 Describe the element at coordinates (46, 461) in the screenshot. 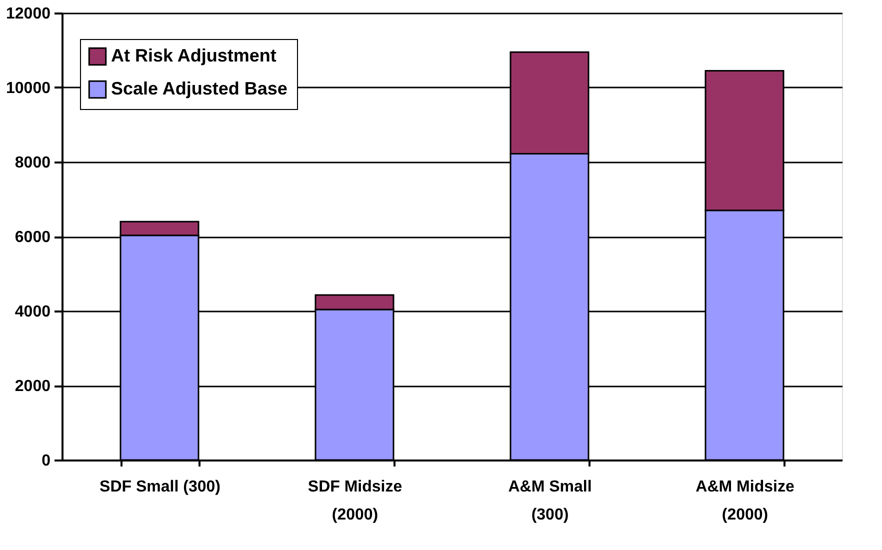

I see `y-tick-label: 0` at that location.